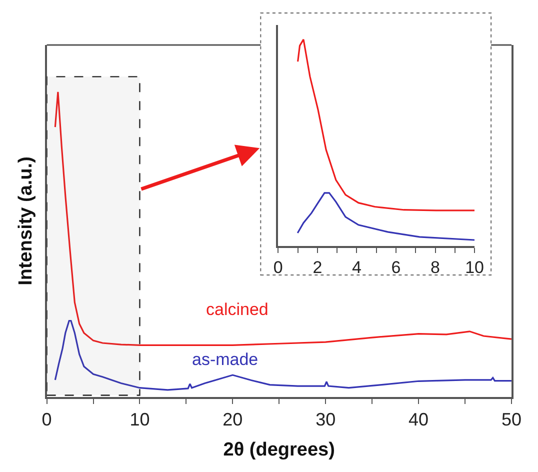  What do you see at coordinates (435, 268) in the screenshot?
I see `x-tick-label: 8` at bounding box center [435, 268].